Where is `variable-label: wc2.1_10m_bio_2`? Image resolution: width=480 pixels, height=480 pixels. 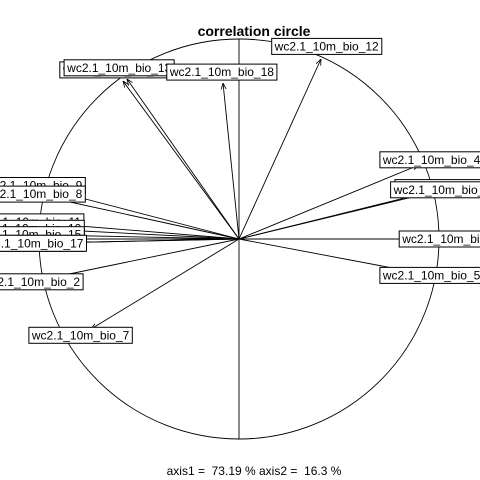 variable-label: wc2.1_10m_bio_2 is located at coordinates (42, 282).